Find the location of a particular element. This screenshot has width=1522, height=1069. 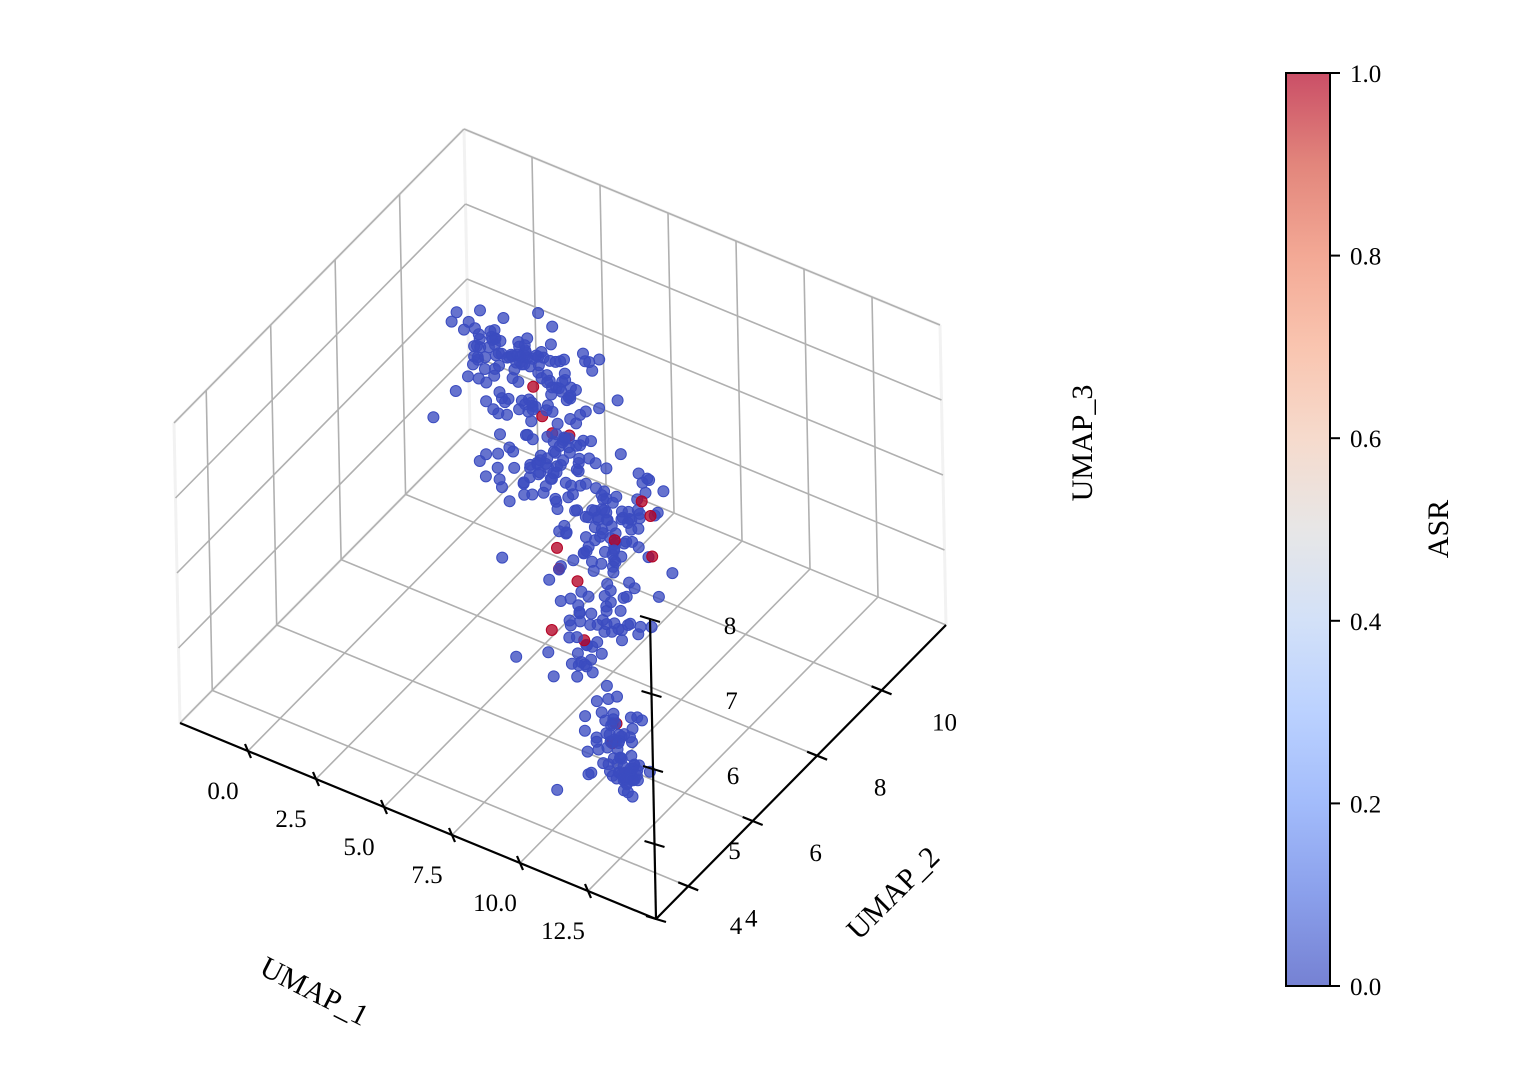

y-tick-label: 8 is located at coordinates (880, 788).